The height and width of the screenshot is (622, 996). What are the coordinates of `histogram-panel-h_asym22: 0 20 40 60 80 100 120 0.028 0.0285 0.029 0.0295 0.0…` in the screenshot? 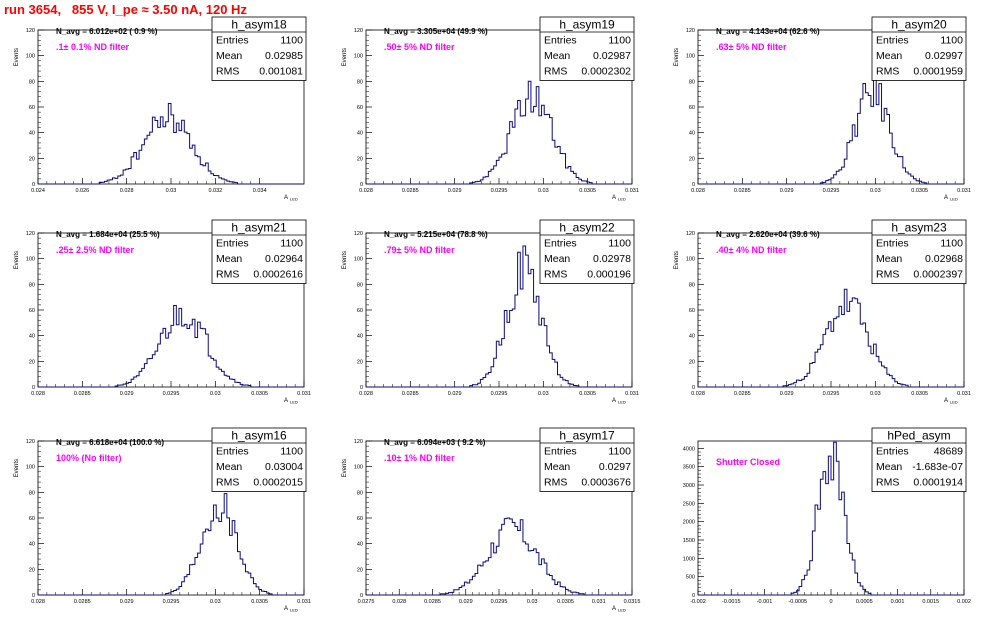 It's located at (490, 312).